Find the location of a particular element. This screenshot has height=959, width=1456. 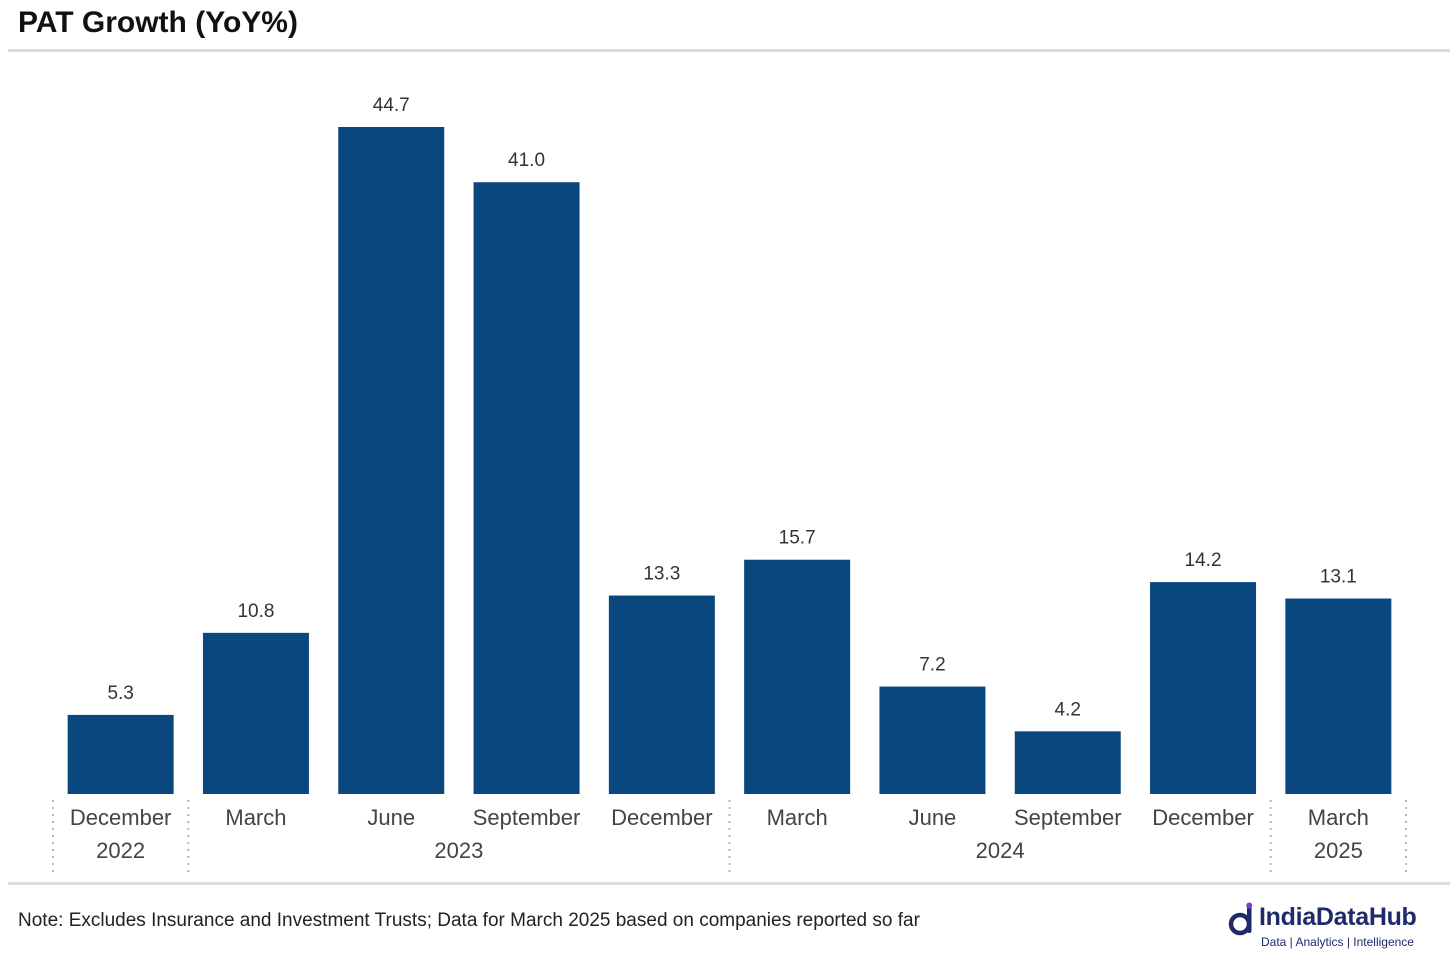

x-group-label: 2024 is located at coordinates (1000, 850).